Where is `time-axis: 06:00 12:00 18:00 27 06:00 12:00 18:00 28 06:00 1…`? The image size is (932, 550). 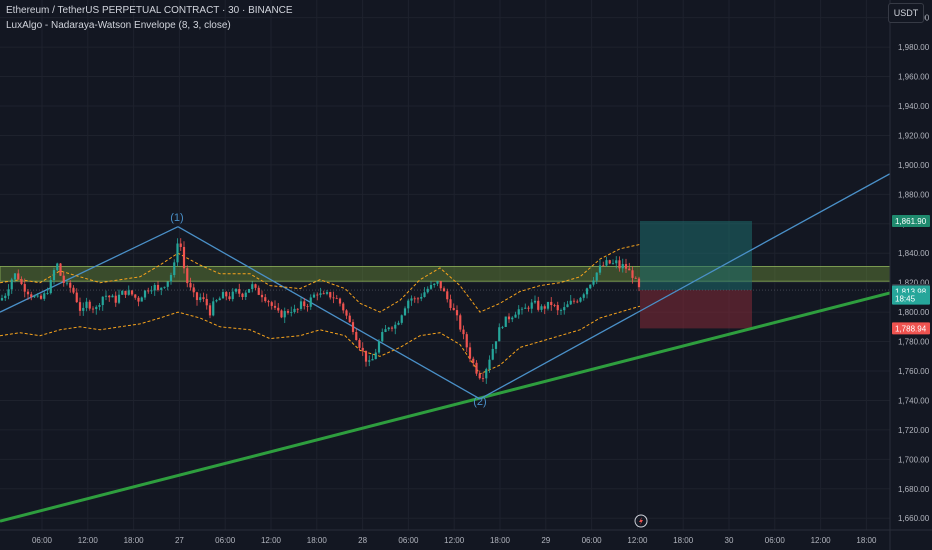
time-axis: 06:00 12:00 18:00 27 06:00 12:00 18:00 28 06:00 1… is located at coordinates (466, 537).